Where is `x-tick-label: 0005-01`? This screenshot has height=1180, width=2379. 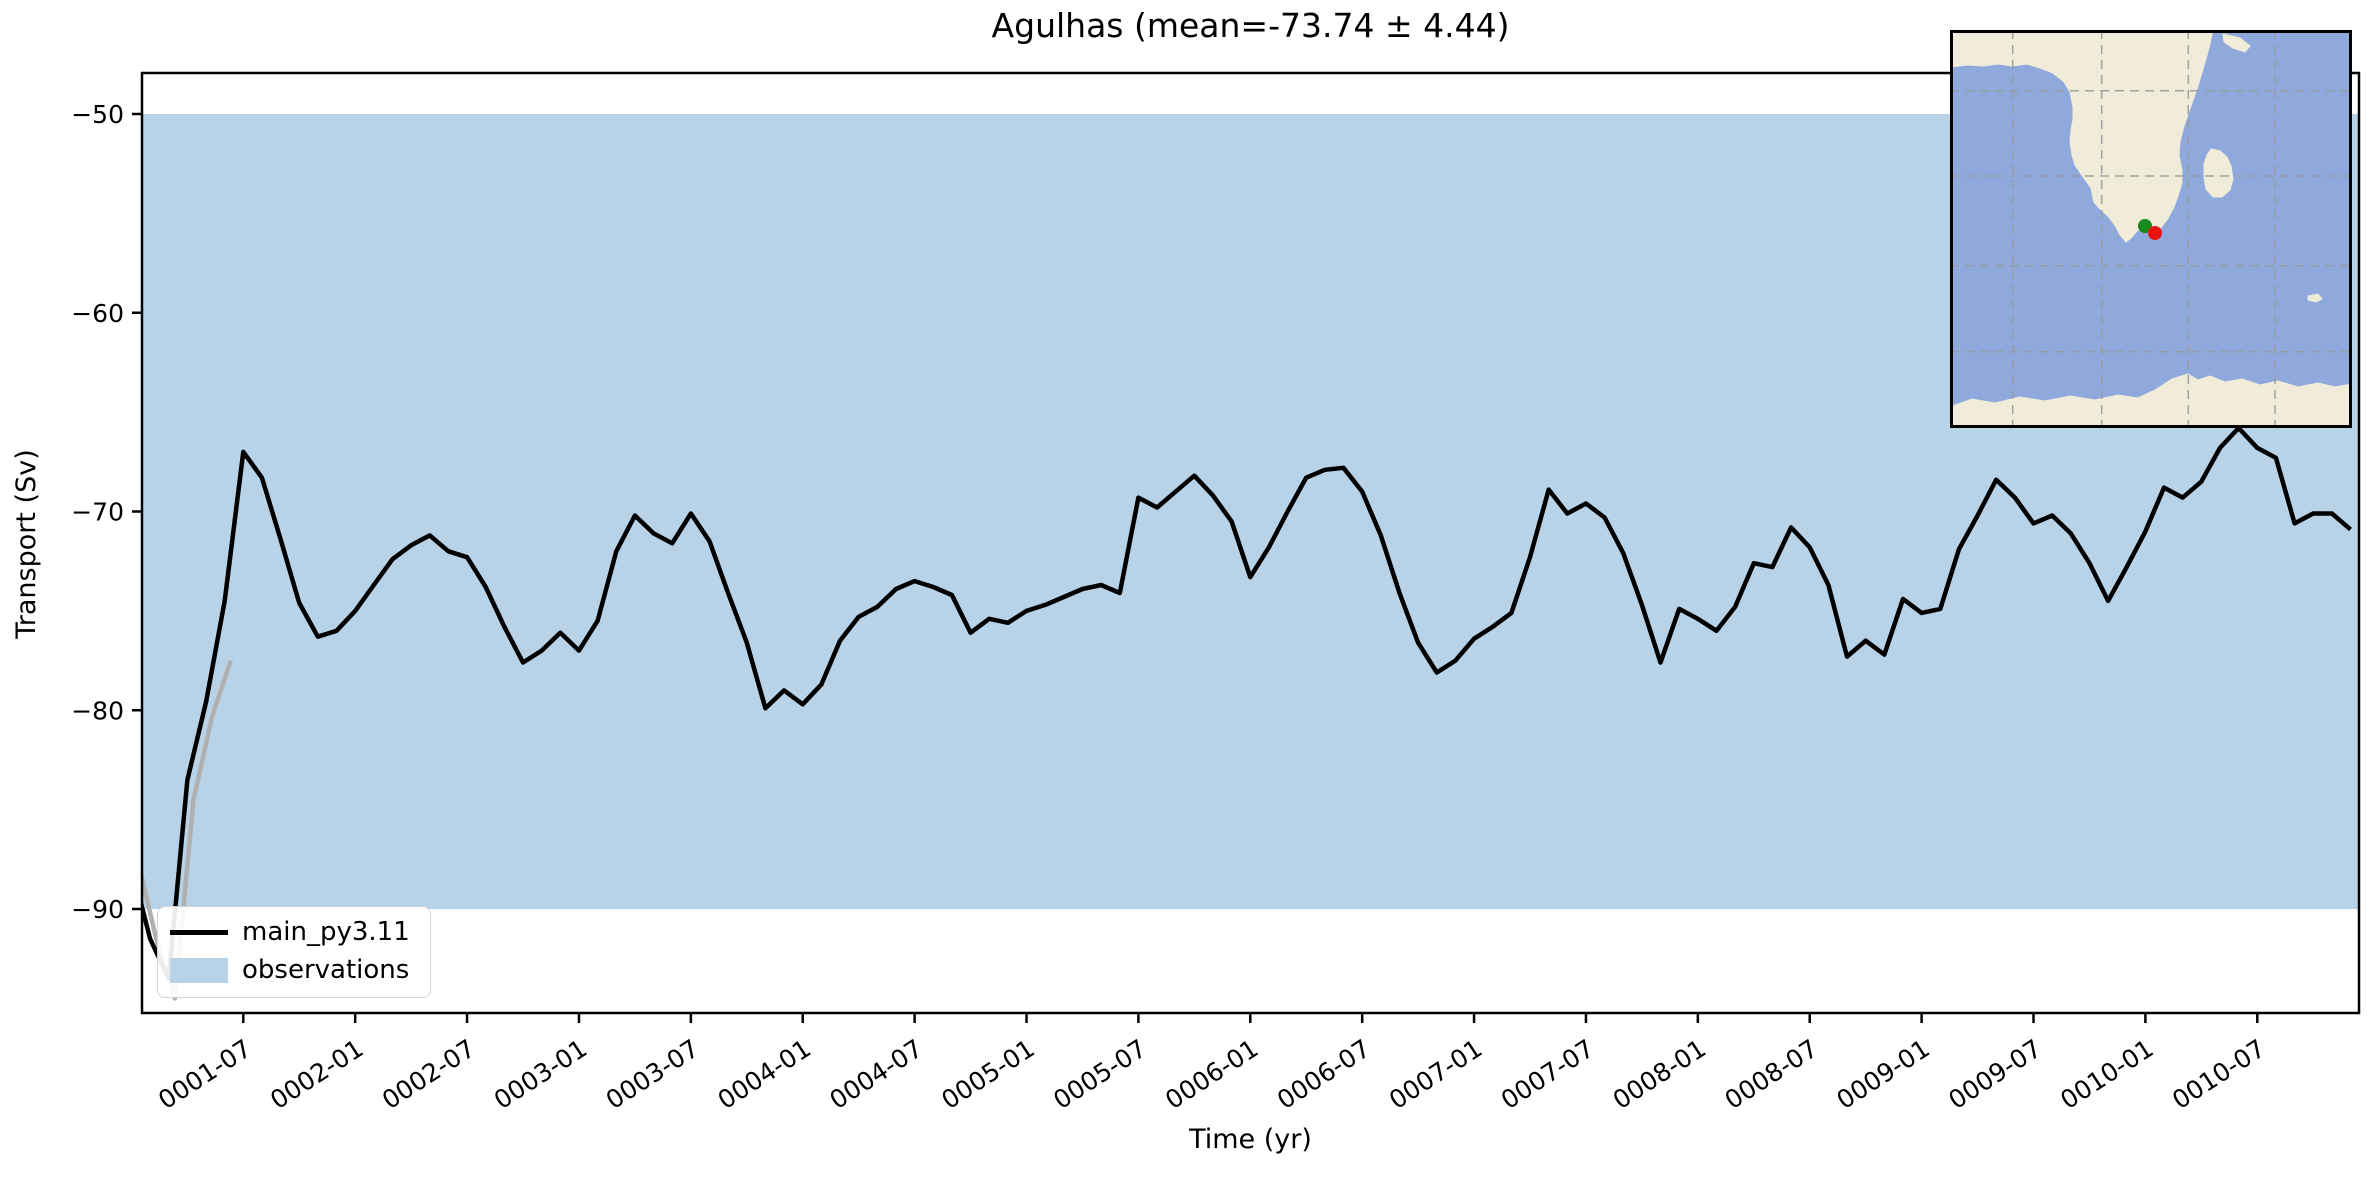
x-tick-label: 0005-01 is located at coordinates (987, 1074).